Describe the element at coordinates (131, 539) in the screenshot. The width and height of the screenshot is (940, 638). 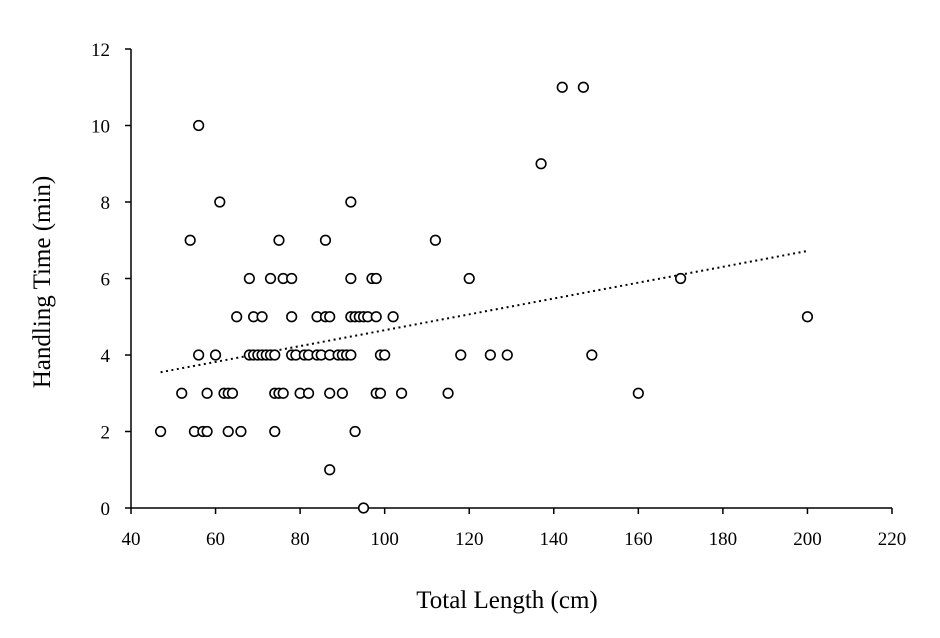
I see `x-tick-label: 40` at that location.